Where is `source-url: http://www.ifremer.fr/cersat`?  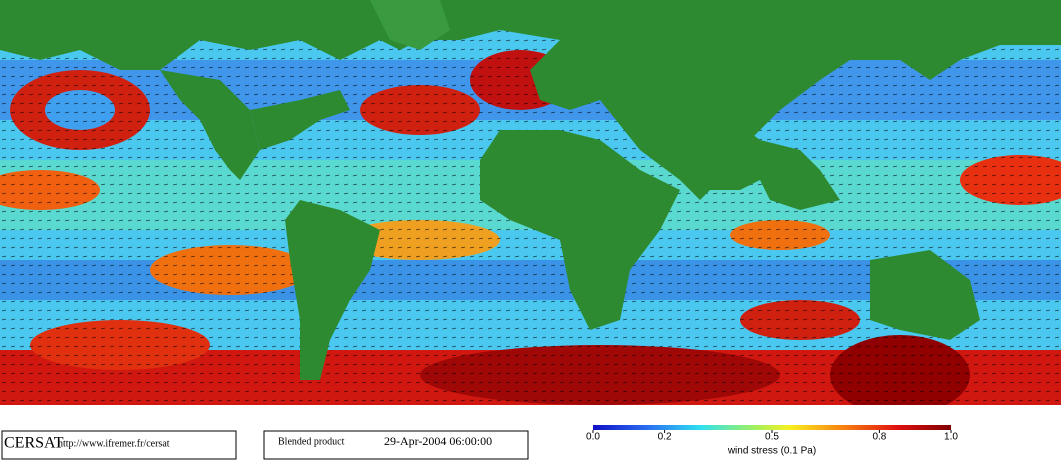 source-url: http://www.ifremer.fr/cersat is located at coordinates (114, 443).